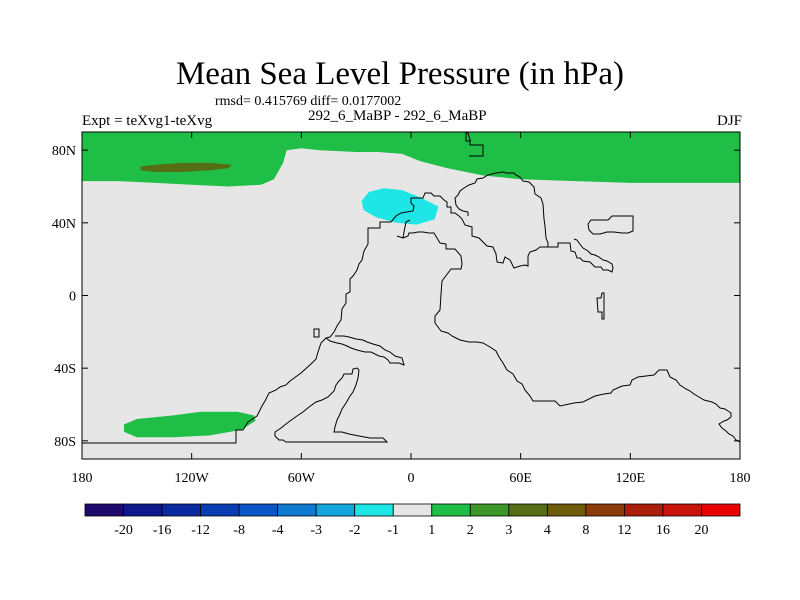  What do you see at coordinates (365, 350) in the screenshot?
I see `coastline-peninsula` at bounding box center [365, 350].